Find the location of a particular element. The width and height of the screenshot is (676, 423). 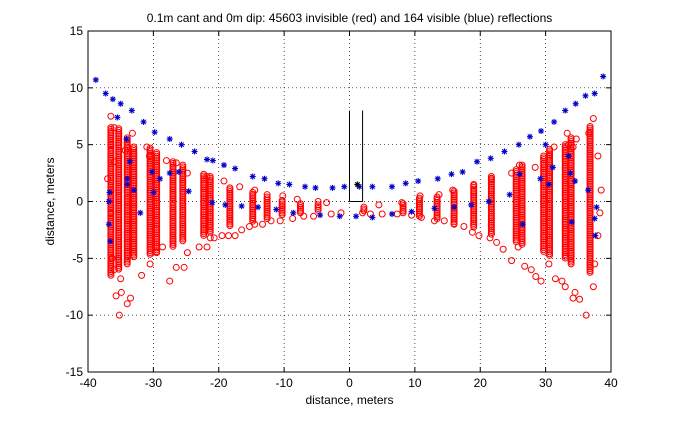

y-tick-label: 0 is located at coordinates (79, 202).